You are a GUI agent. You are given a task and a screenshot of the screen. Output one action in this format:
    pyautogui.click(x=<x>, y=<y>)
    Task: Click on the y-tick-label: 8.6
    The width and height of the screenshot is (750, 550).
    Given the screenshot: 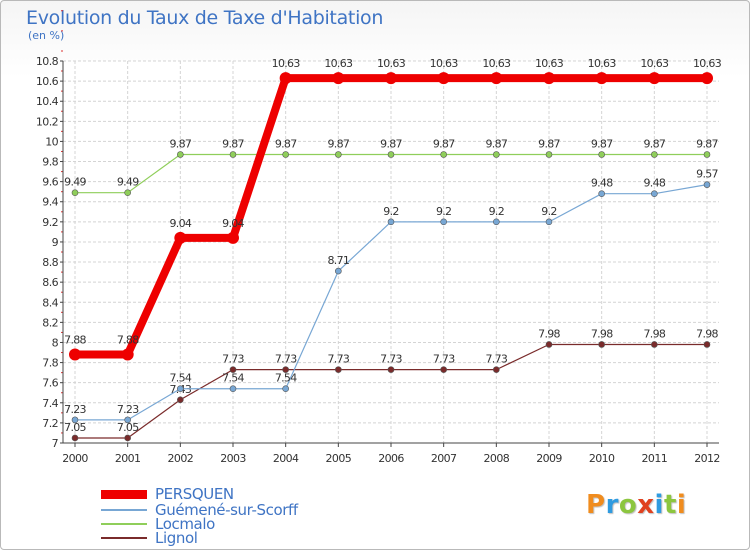 What is the action you would take?
    pyautogui.click(x=50, y=282)
    